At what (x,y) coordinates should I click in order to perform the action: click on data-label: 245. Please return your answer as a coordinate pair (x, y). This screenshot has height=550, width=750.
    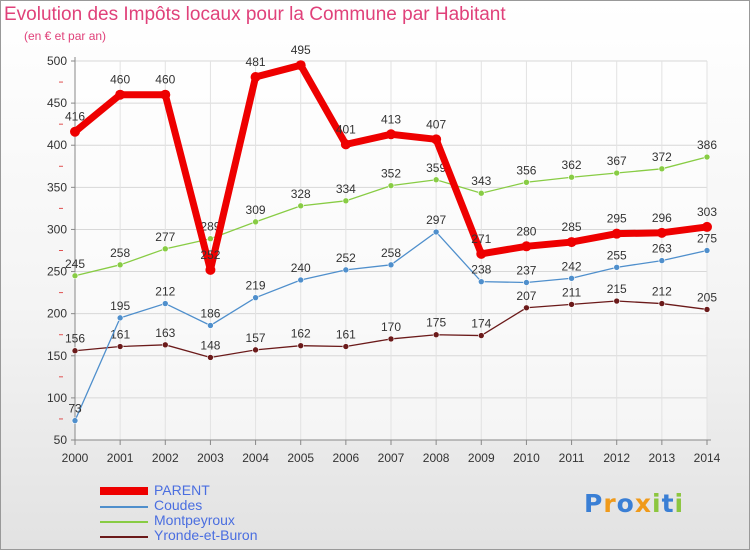
    Looking at the image, I should click on (75, 264).